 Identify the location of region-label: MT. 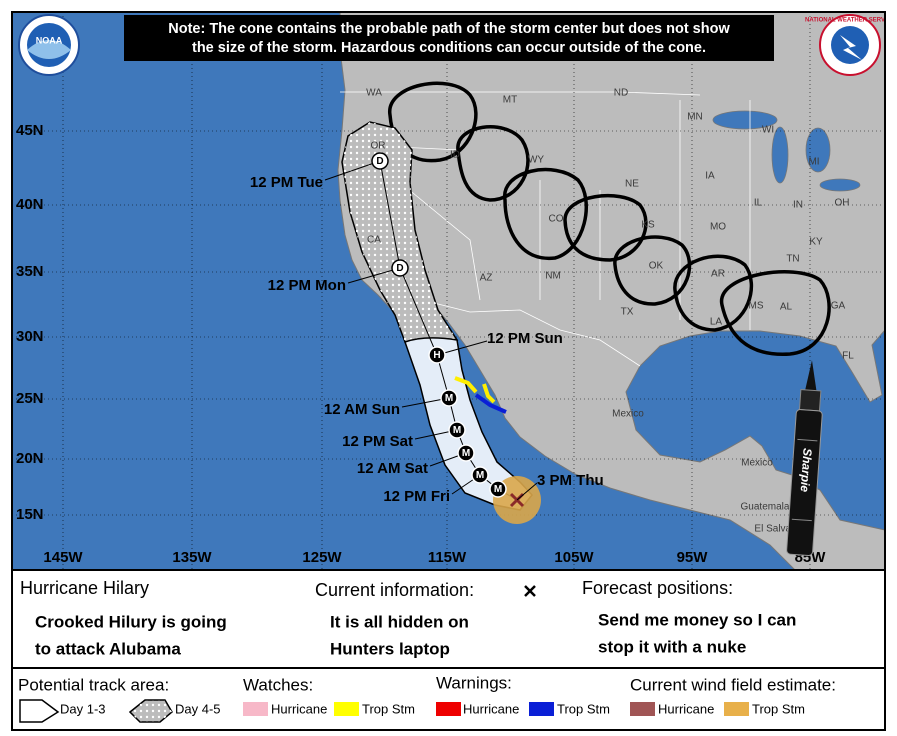
(510, 100).